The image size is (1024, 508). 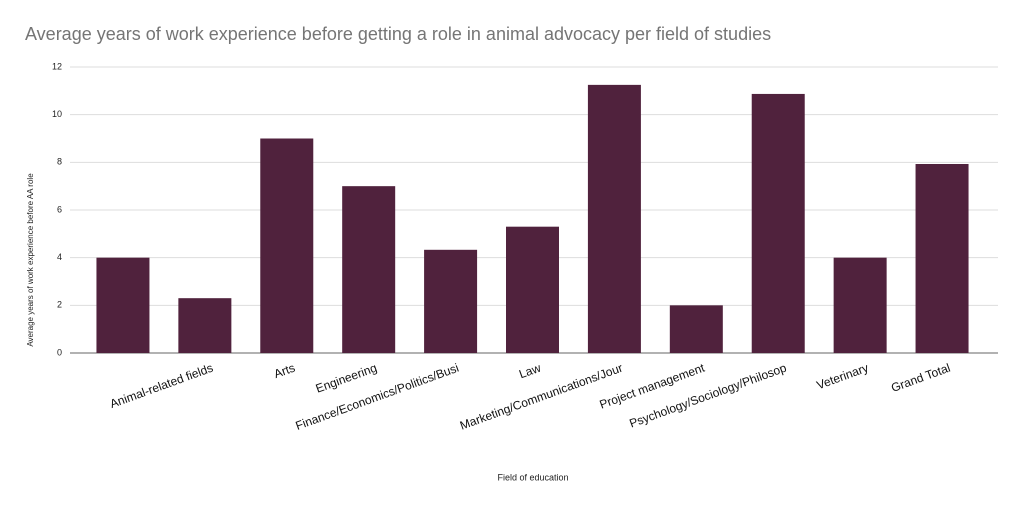 I want to click on x-tick-label: Engineering, so click(x=346, y=378).